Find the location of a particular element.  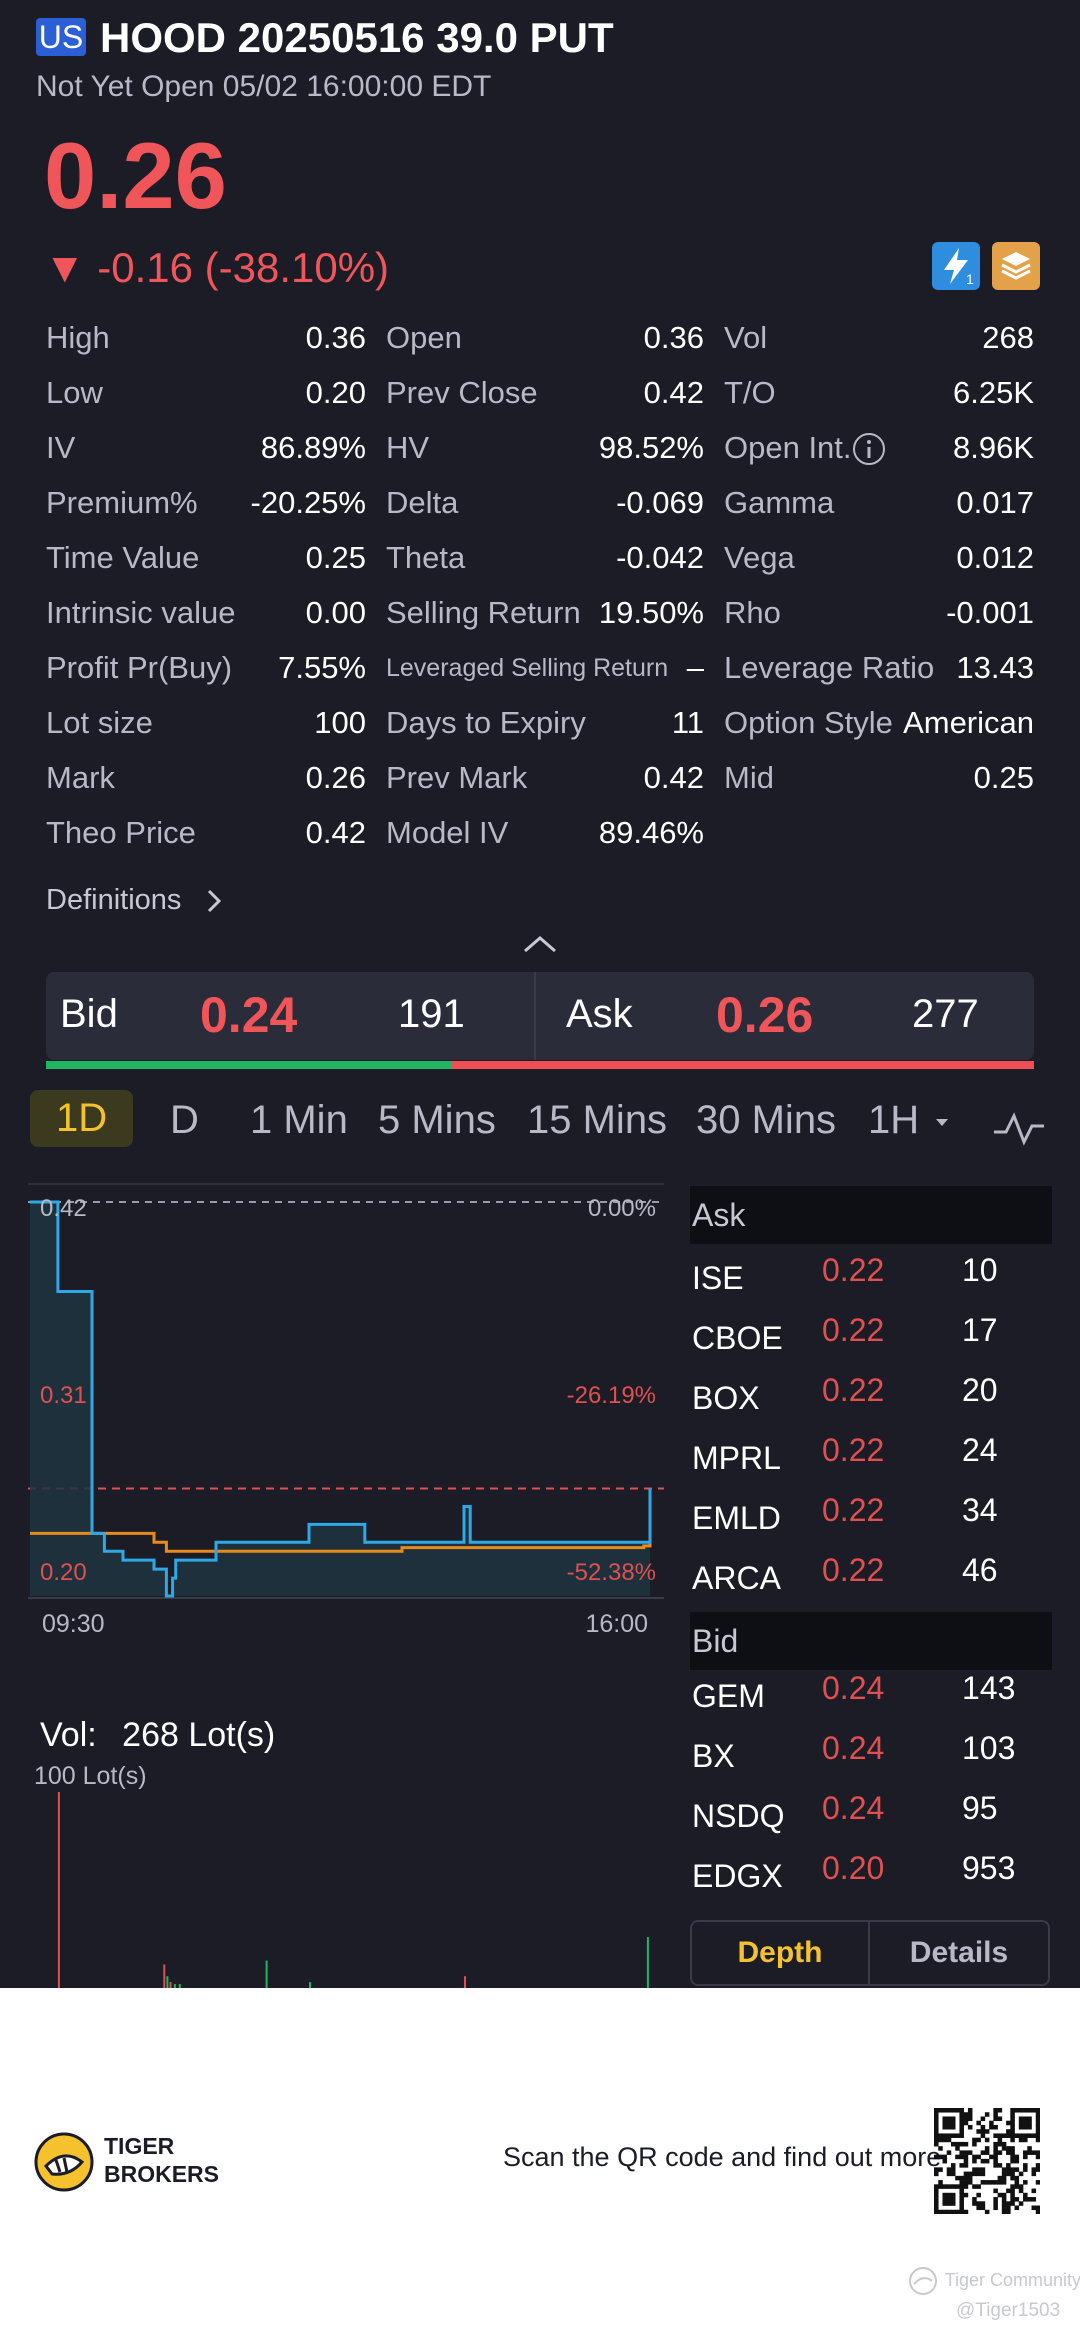

dropdown-icon is located at coordinates (942, 1123).